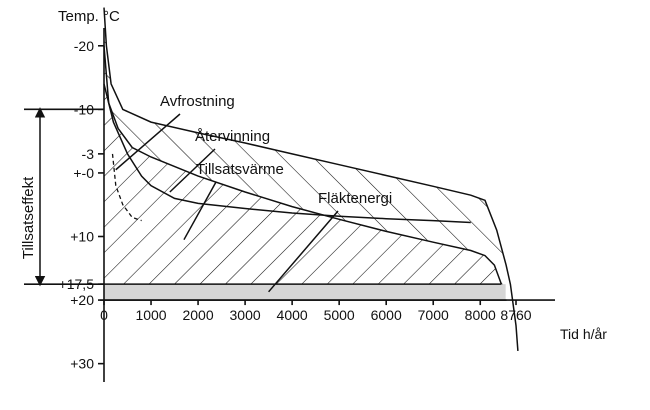  I want to click on x-tick-label: 4000, so click(292, 315).